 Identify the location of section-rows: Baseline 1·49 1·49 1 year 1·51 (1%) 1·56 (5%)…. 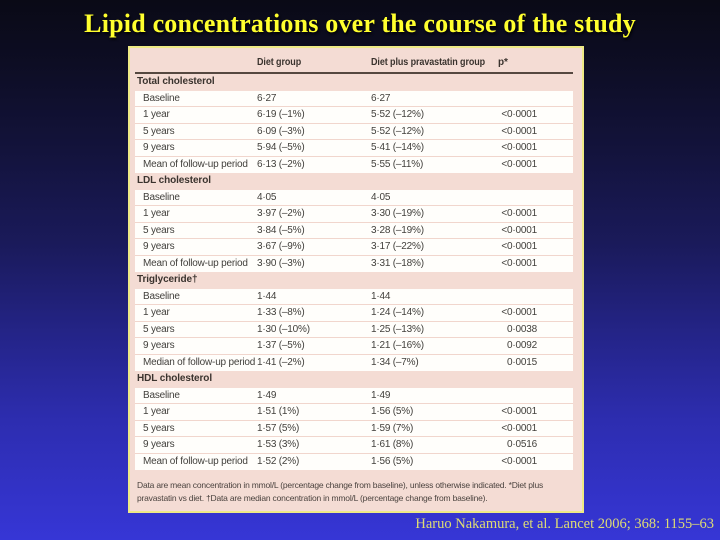
(354, 429).